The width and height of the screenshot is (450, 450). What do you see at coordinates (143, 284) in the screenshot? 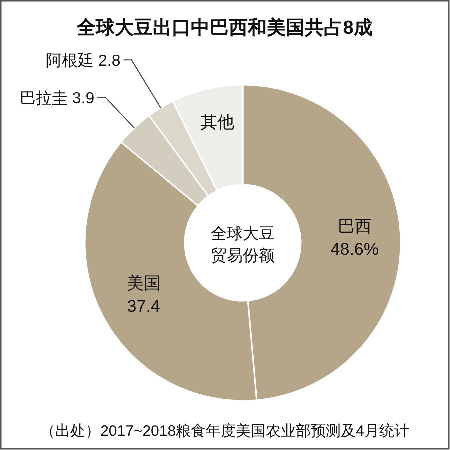
I see `slice-label: 美国` at bounding box center [143, 284].